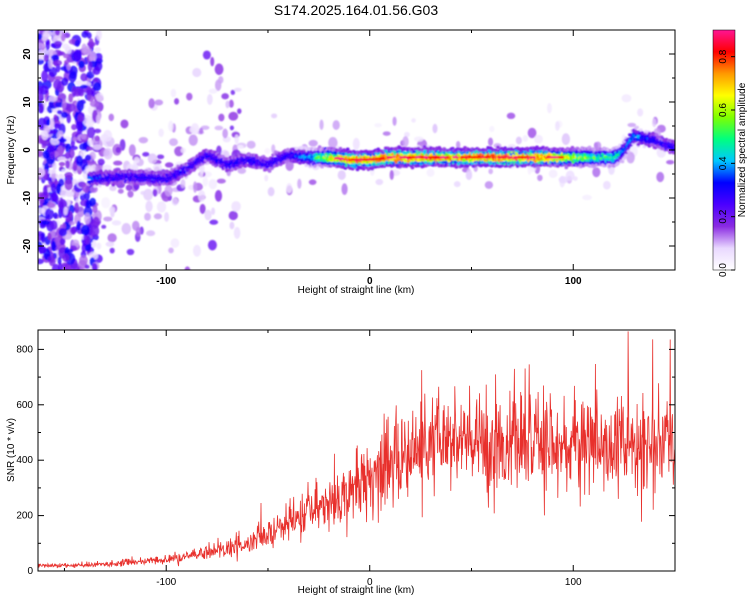  What do you see at coordinates (24, 349) in the screenshot?
I see `snr-y-tick-label: 800` at bounding box center [24, 349].